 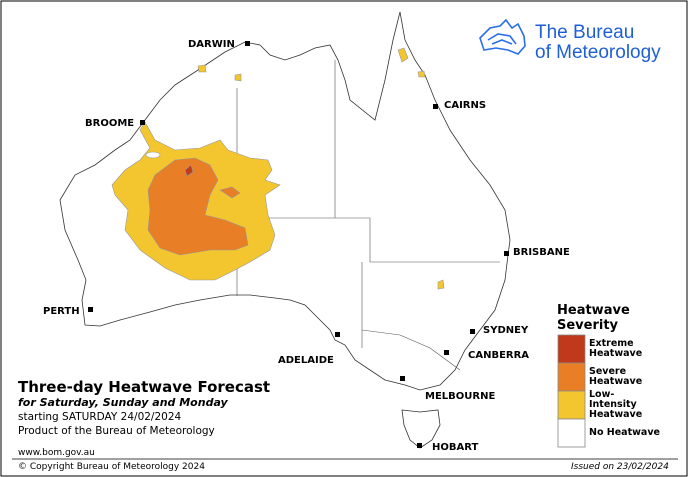 What do you see at coordinates (616, 404) in the screenshot?
I see `legend-label: Low-Intensity Heatwave` at bounding box center [616, 404].